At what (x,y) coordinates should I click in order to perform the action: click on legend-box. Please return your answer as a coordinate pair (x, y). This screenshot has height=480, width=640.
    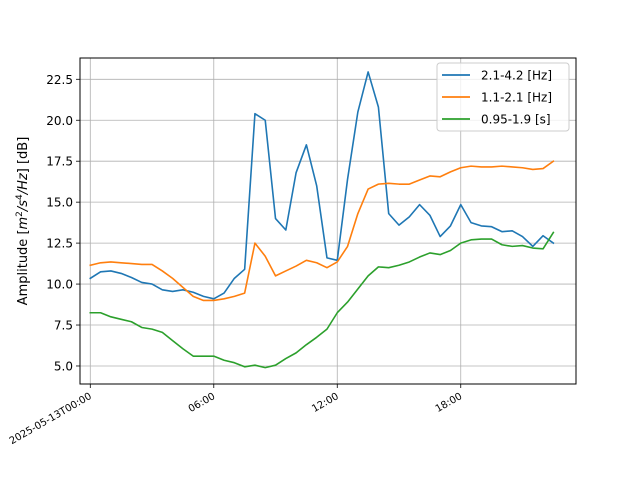
    Looking at the image, I should click on (503, 97).